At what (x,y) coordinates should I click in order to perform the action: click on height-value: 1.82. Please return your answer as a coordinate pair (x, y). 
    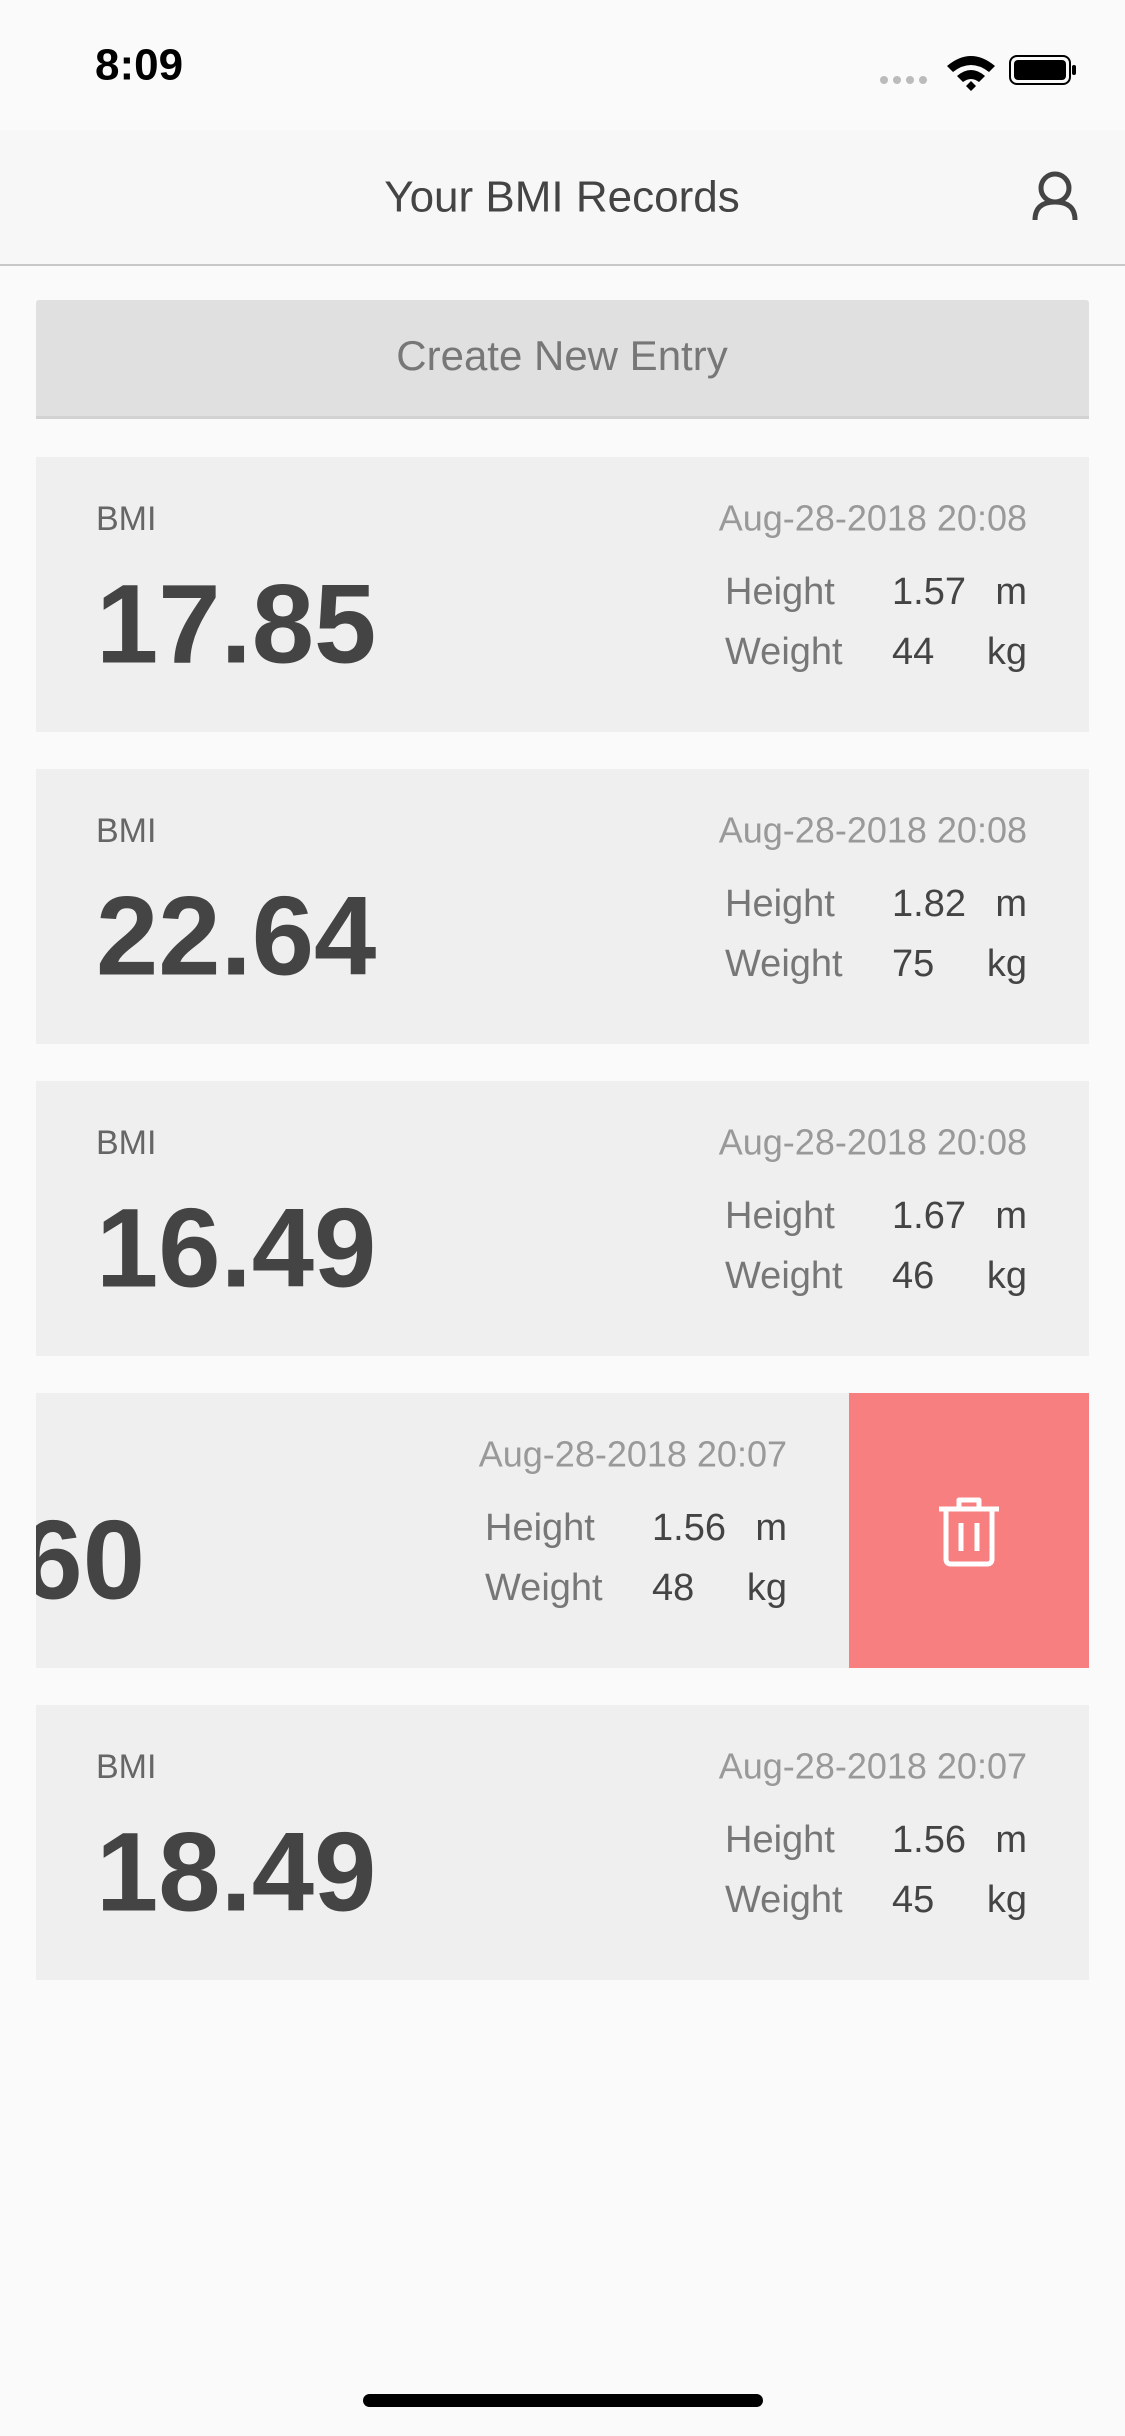
    Looking at the image, I should click on (929, 904).